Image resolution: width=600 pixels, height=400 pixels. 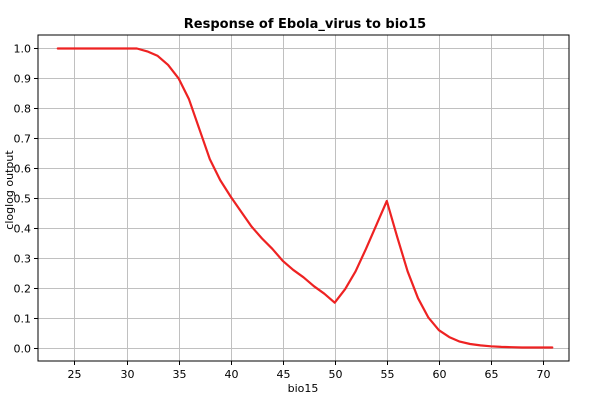 What do you see at coordinates (232, 374) in the screenshot?
I see `x-tick-label: 40` at bounding box center [232, 374].